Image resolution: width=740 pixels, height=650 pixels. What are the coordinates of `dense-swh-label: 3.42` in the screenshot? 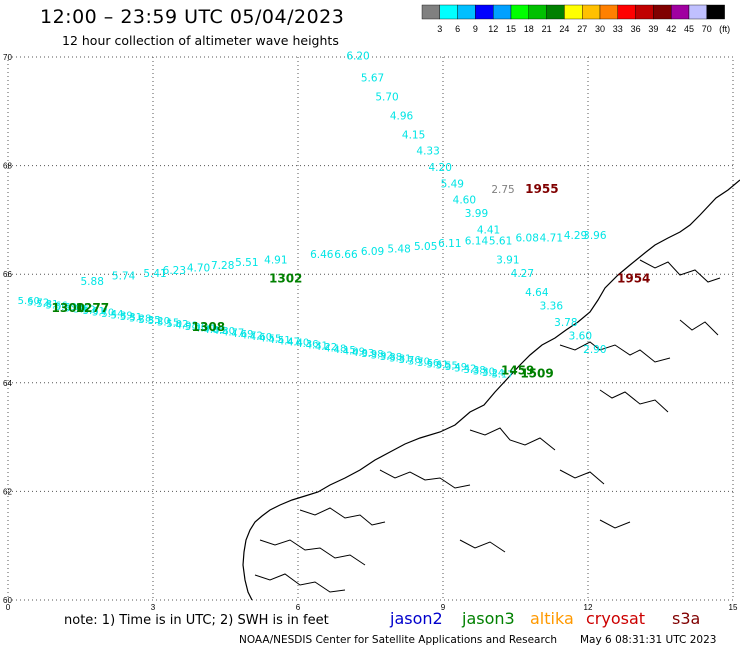 It's located at (465, 369).